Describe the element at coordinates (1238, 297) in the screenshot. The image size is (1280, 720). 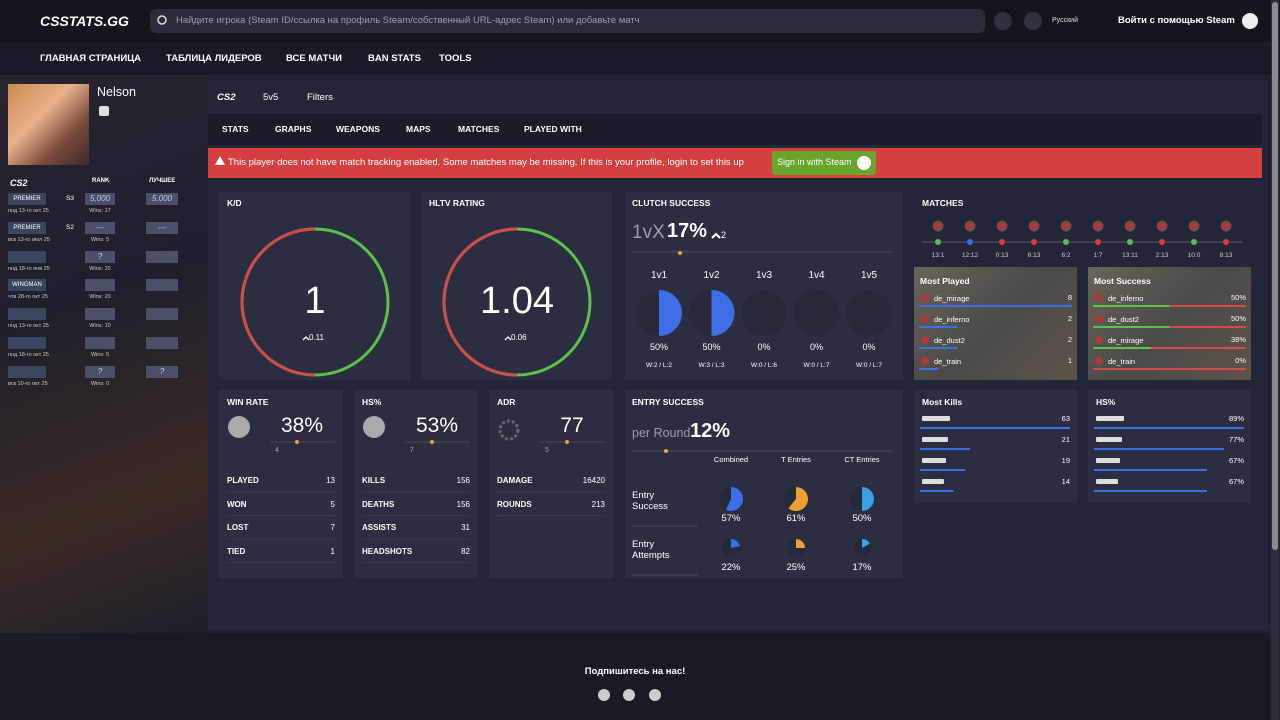
I see `map-value: 50%` at that location.